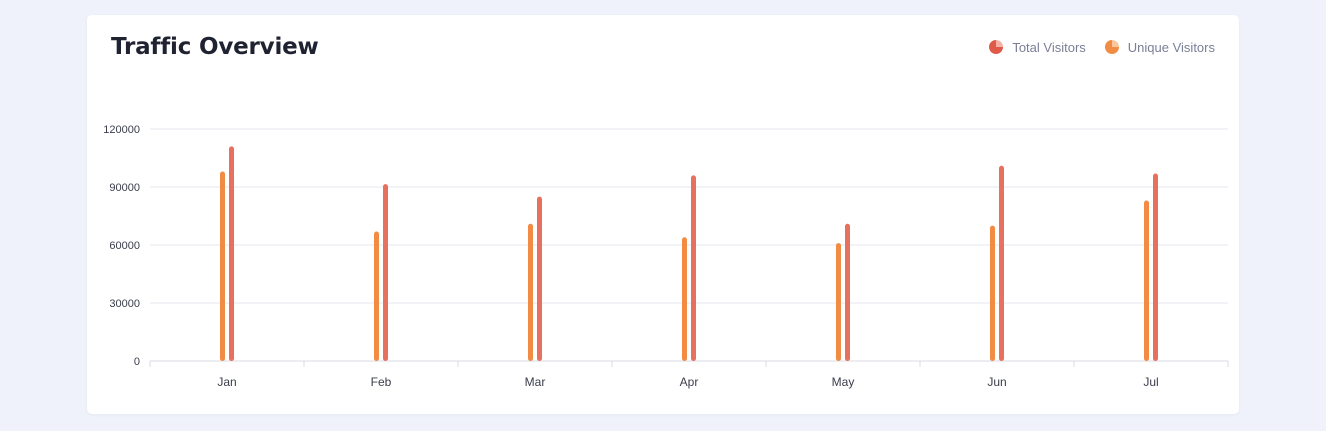 Image resolution: width=1326 pixels, height=431 pixels. Describe the element at coordinates (121, 130) in the screenshot. I see `y-tick-label: 120000` at that location.